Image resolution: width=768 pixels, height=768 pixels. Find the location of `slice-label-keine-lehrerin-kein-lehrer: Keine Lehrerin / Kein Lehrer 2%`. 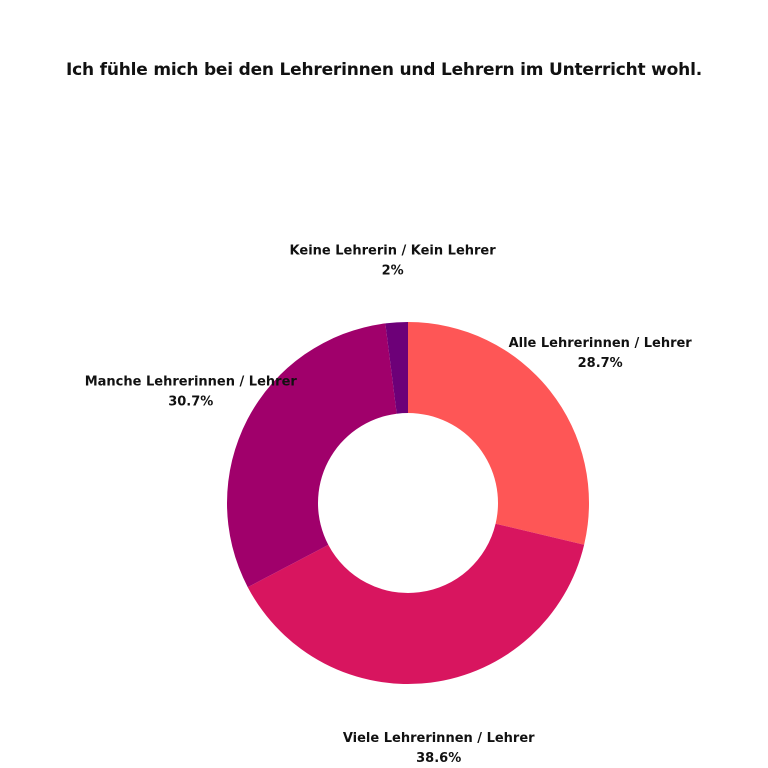

slice-label-keine-lehrerin-kein-lehrer: Keine Lehrerin / Kein Lehrer 2% is located at coordinates (393, 260).